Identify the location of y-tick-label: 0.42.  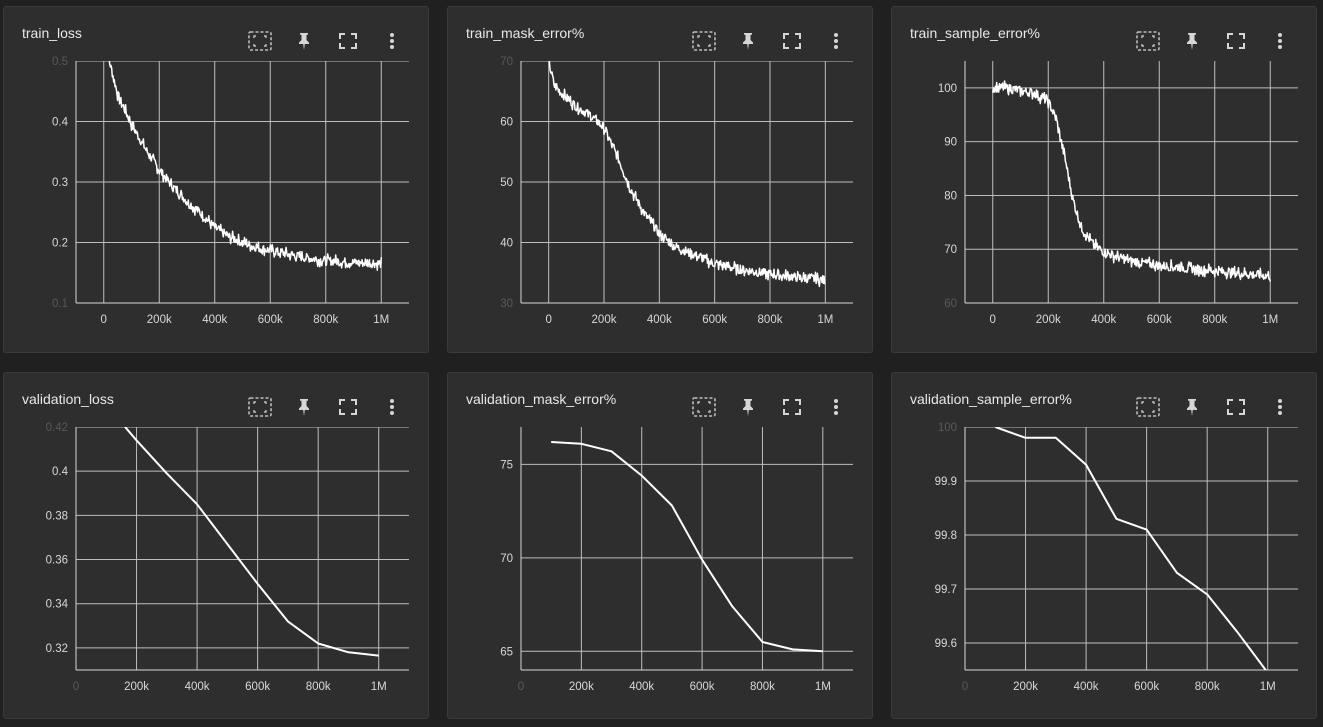
(57, 428).